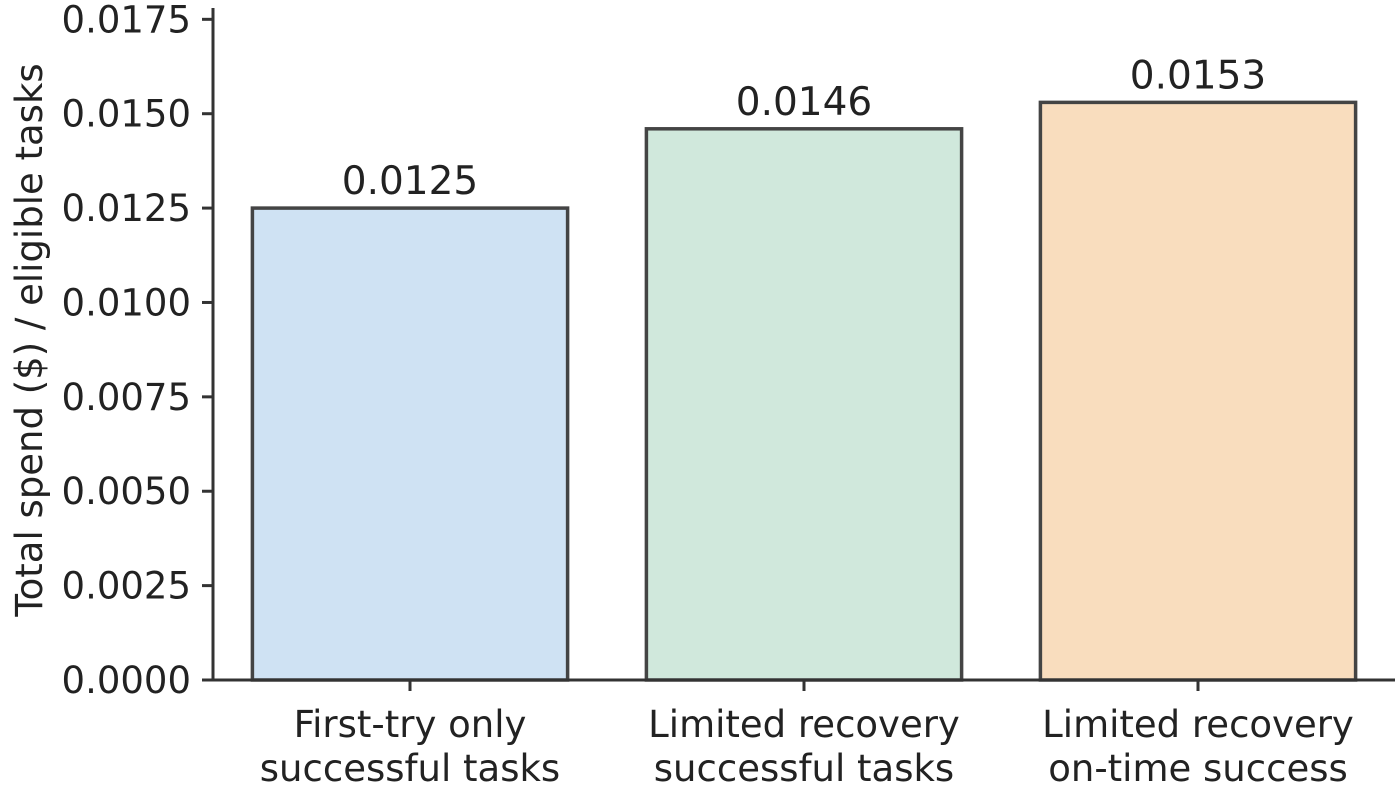 The width and height of the screenshot is (1400, 794). Describe the element at coordinates (126, 680) in the screenshot. I see `y-tick-label: 0.0000` at that location.